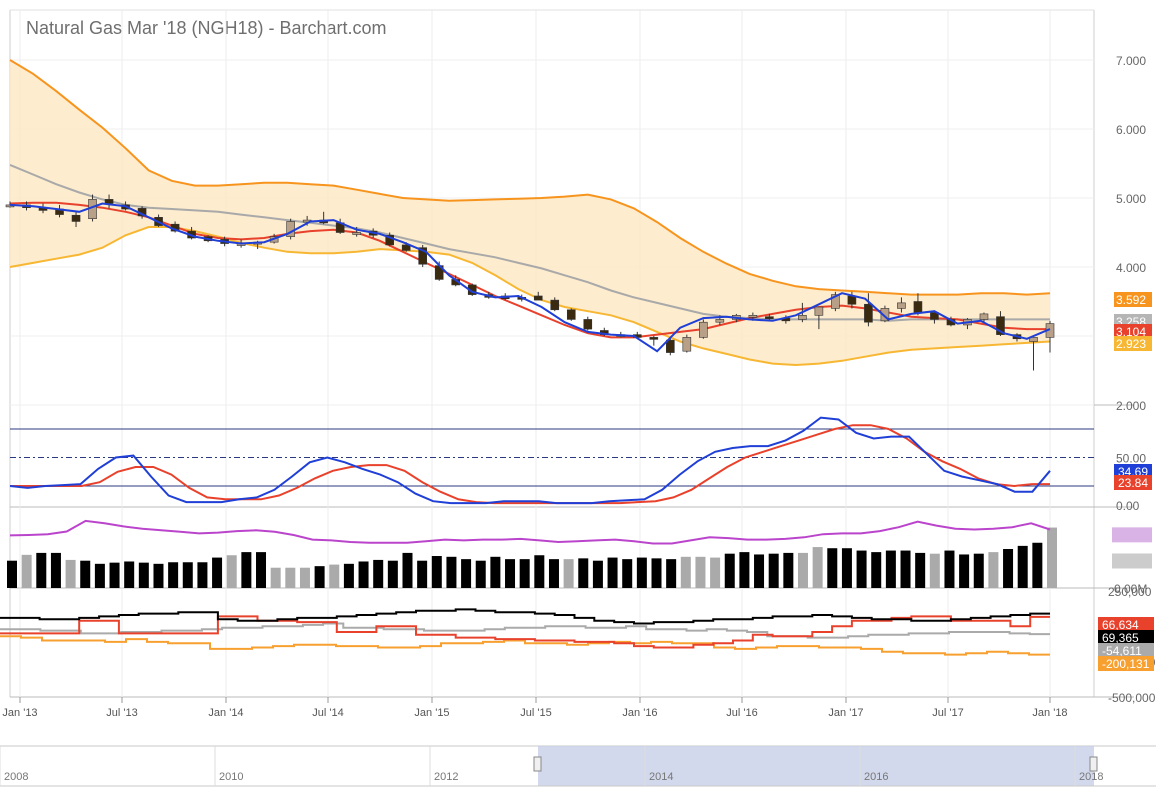 The width and height of the screenshot is (1156, 800). Describe the element at coordinates (1132, 535) in the screenshot. I see `oi-badge` at that location.